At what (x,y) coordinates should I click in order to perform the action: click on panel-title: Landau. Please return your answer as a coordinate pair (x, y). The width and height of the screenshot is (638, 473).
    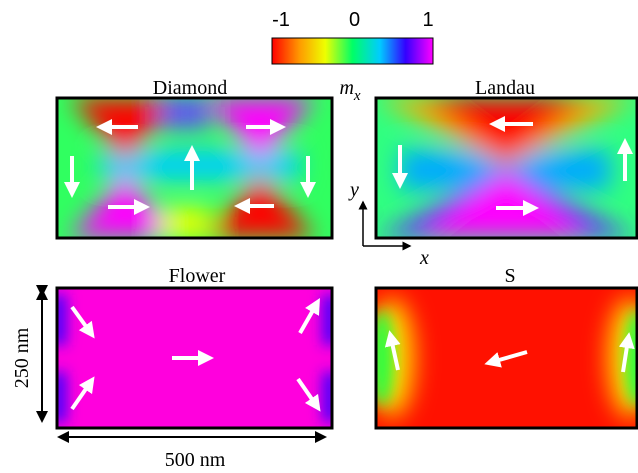
    Looking at the image, I should click on (505, 88).